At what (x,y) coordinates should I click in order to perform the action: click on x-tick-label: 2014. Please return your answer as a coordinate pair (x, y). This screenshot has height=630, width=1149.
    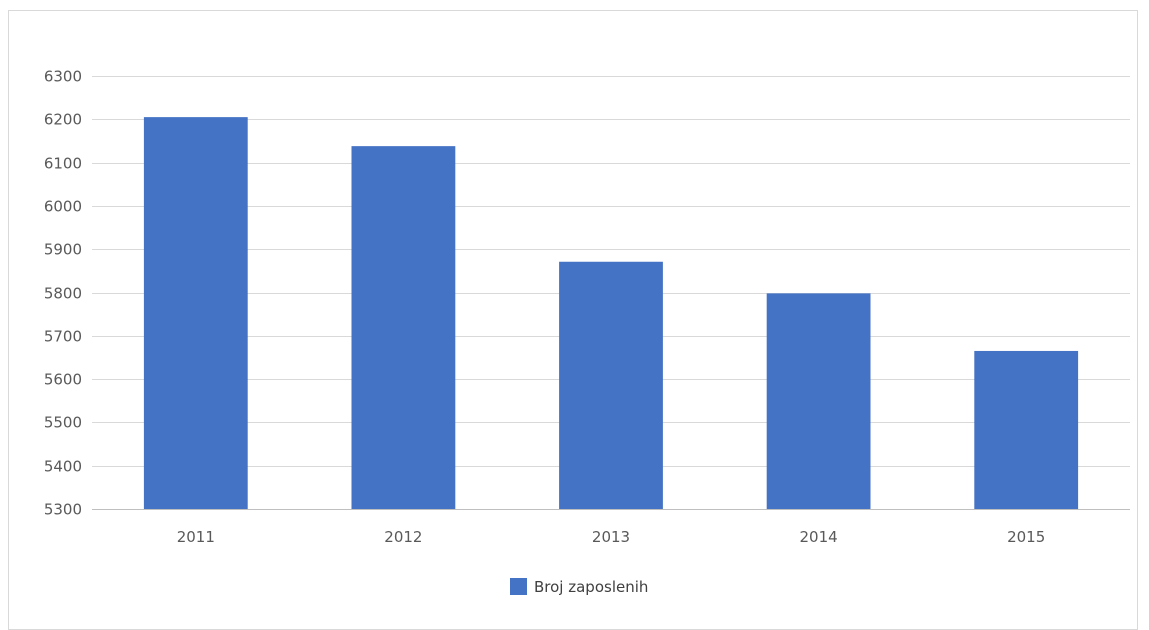
    Looking at the image, I should click on (819, 537).